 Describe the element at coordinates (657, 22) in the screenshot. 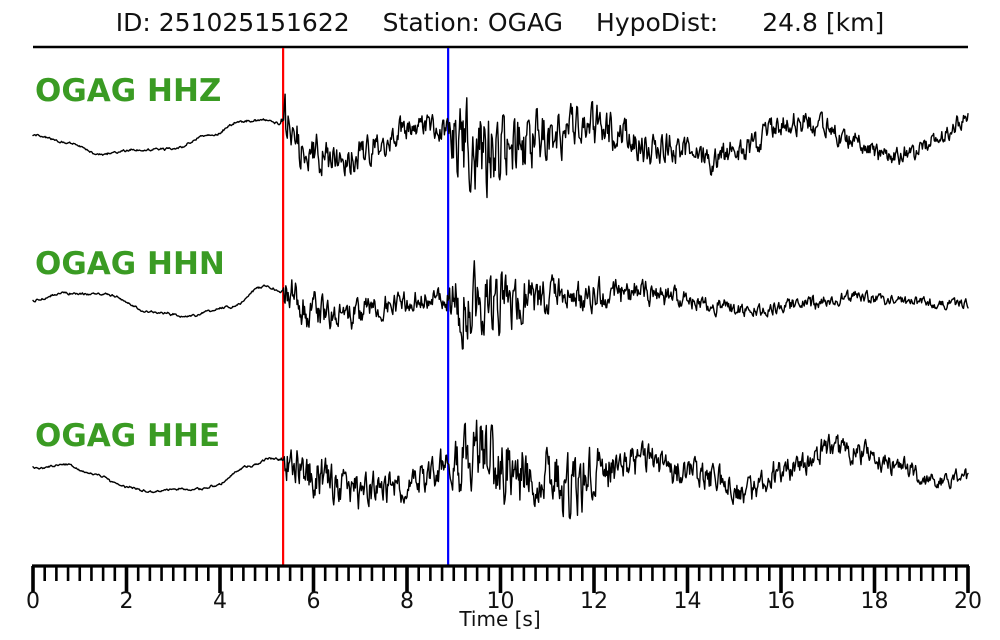

I see `hypodist-label: HypoDist:` at that location.